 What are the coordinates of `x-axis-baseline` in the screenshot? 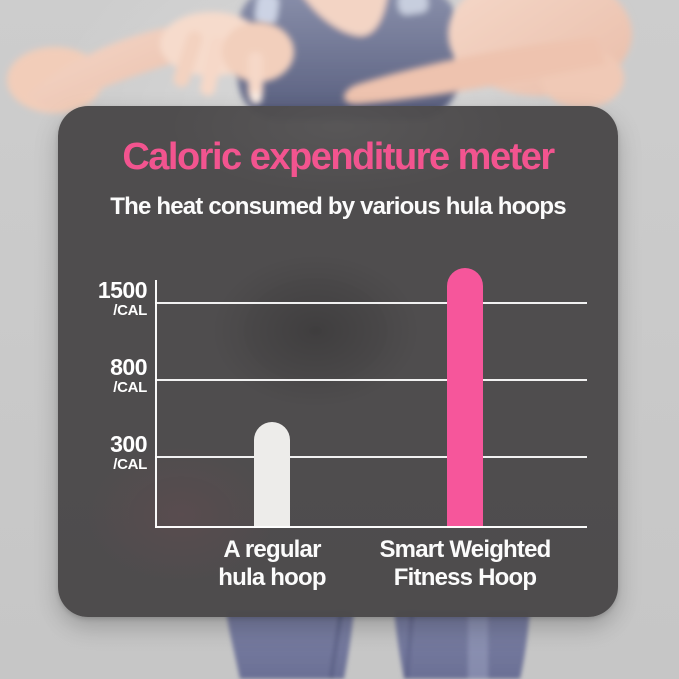 It's located at (371, 527).